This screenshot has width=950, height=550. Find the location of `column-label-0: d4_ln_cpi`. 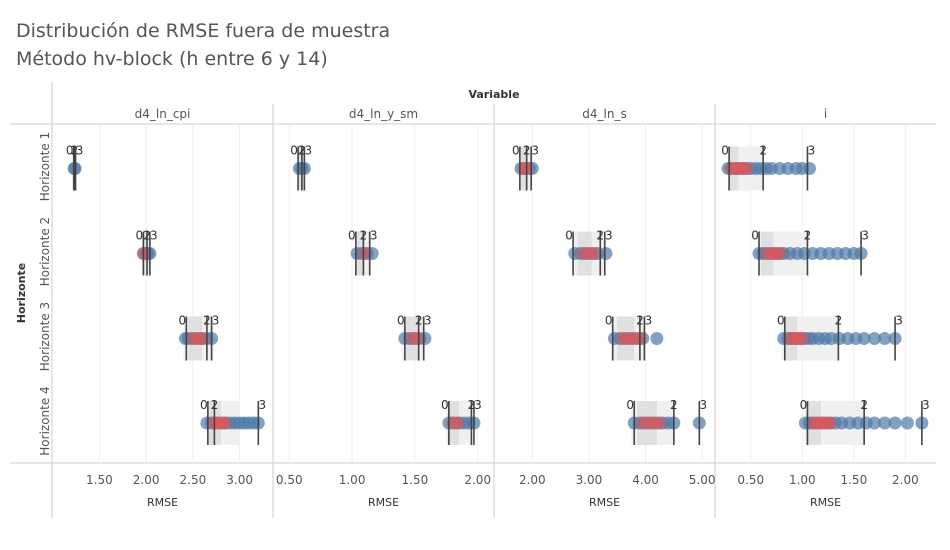

column-label-0: d4_ln_cpi is located at coordinates (163, 114).